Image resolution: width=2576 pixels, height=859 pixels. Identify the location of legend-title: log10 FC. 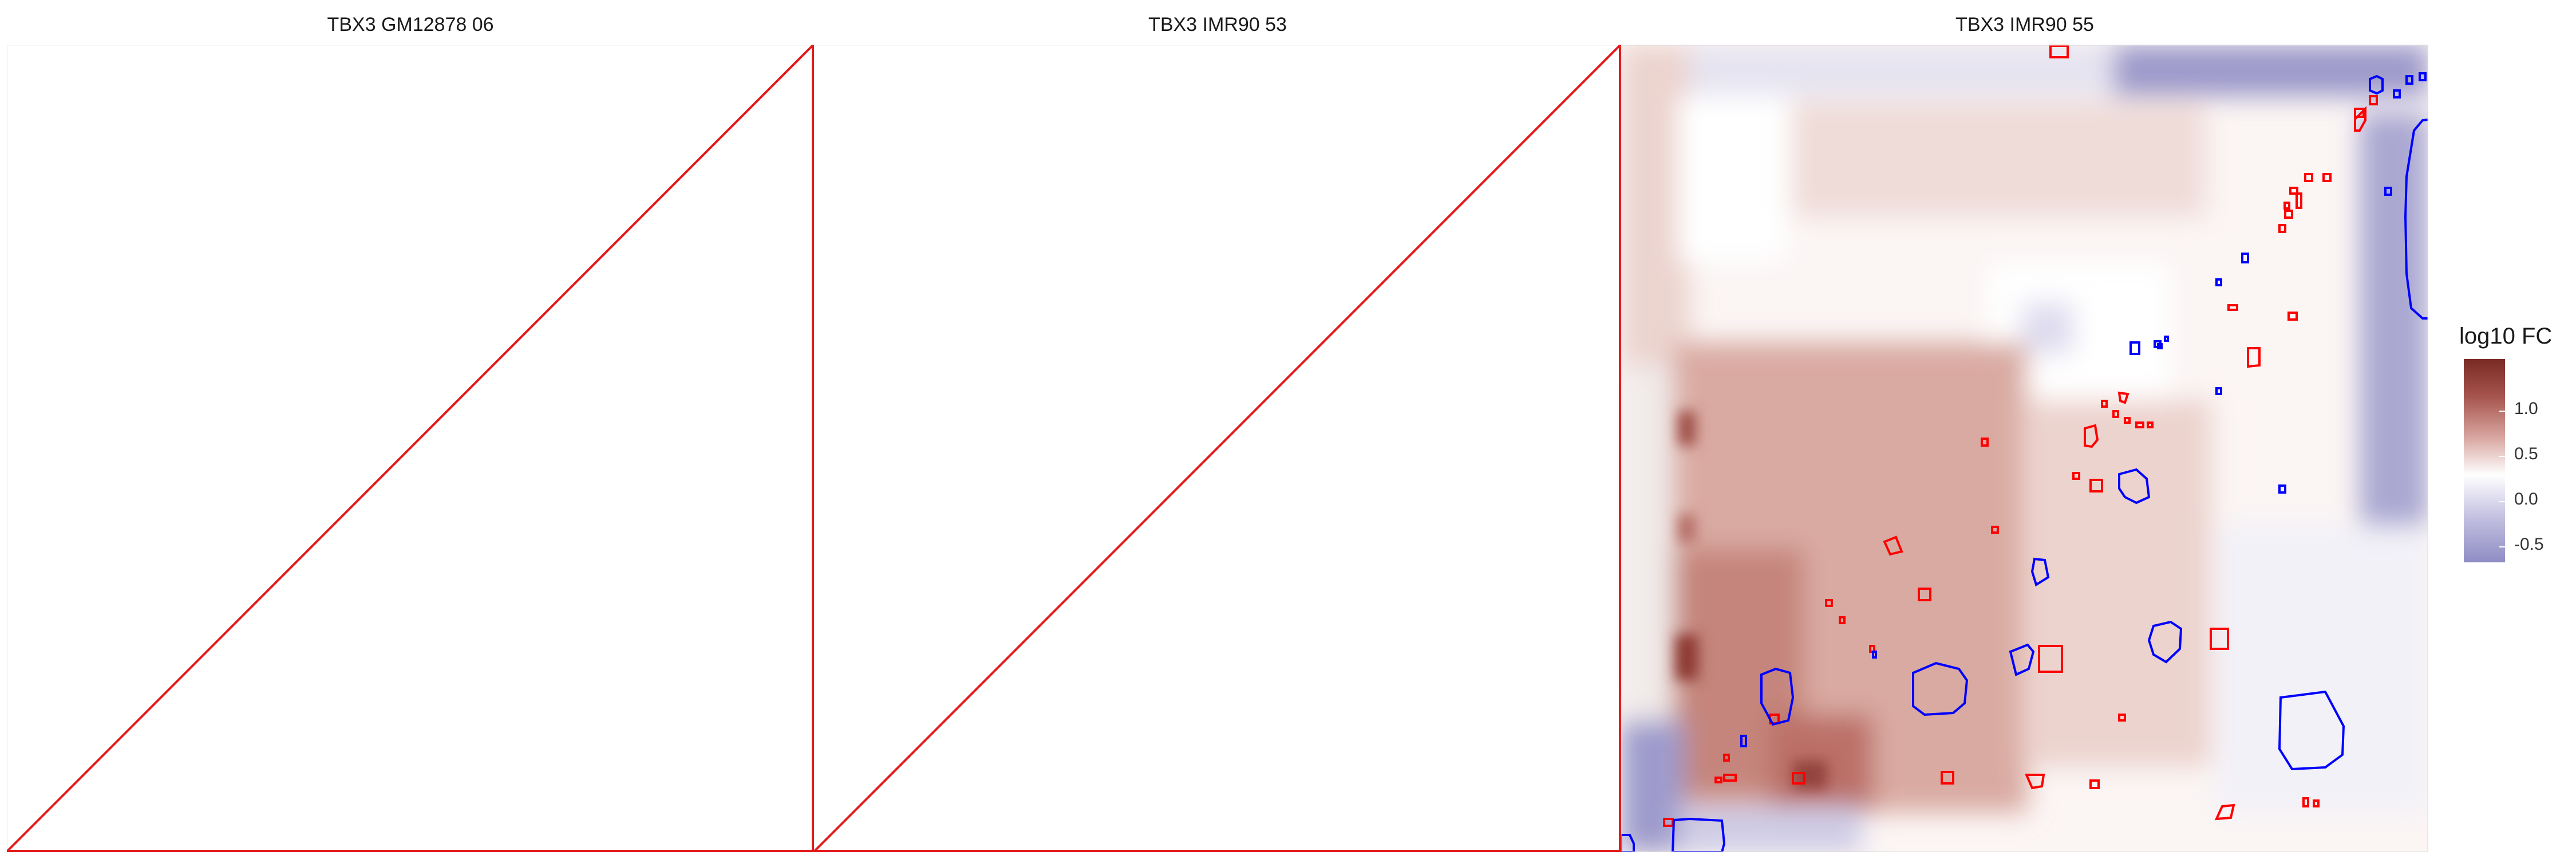
(2506, 336).